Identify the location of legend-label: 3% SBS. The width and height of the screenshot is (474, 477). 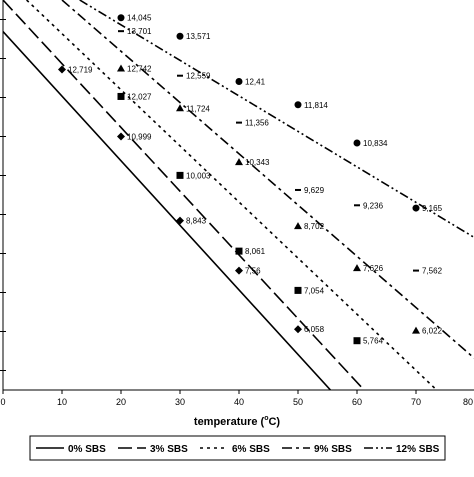
(169, 449).